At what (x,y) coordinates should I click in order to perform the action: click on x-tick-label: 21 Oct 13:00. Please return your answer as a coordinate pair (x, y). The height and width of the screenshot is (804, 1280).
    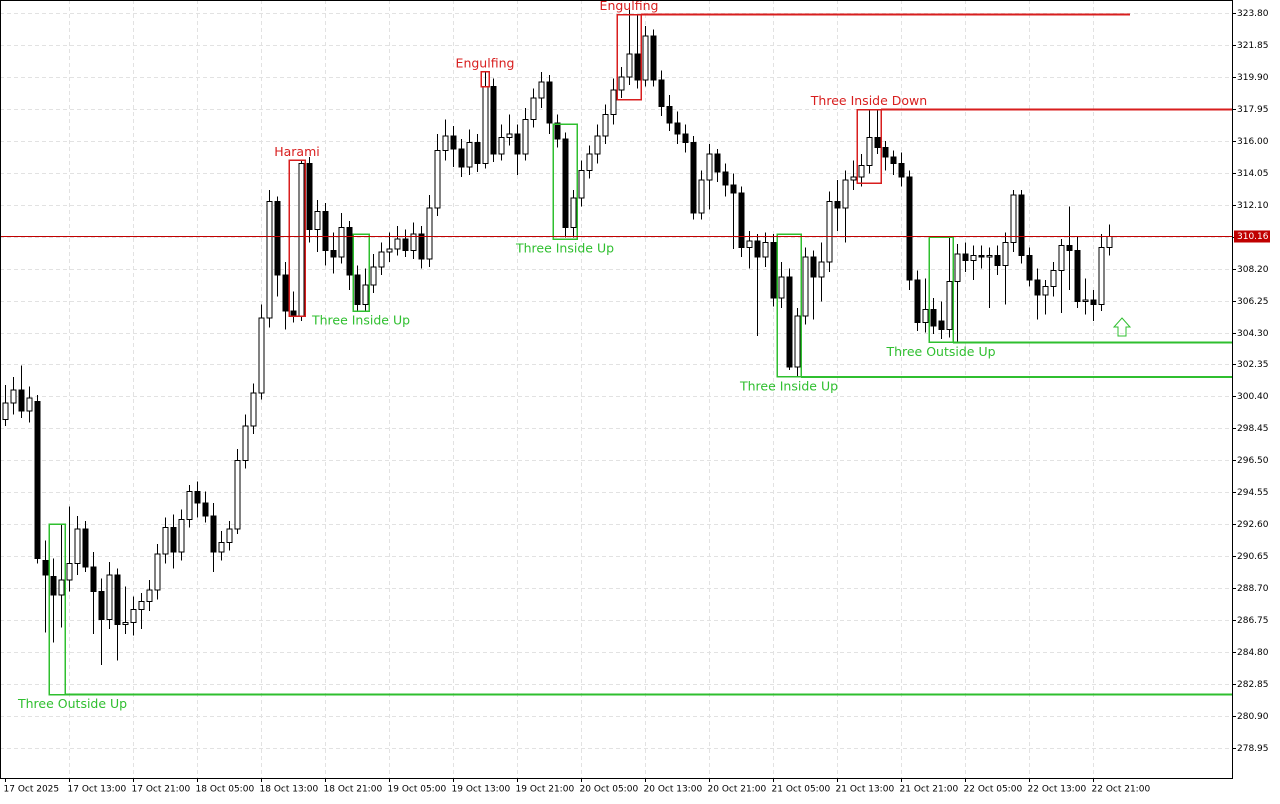
    Looking at the image, I should click on (865, 790).